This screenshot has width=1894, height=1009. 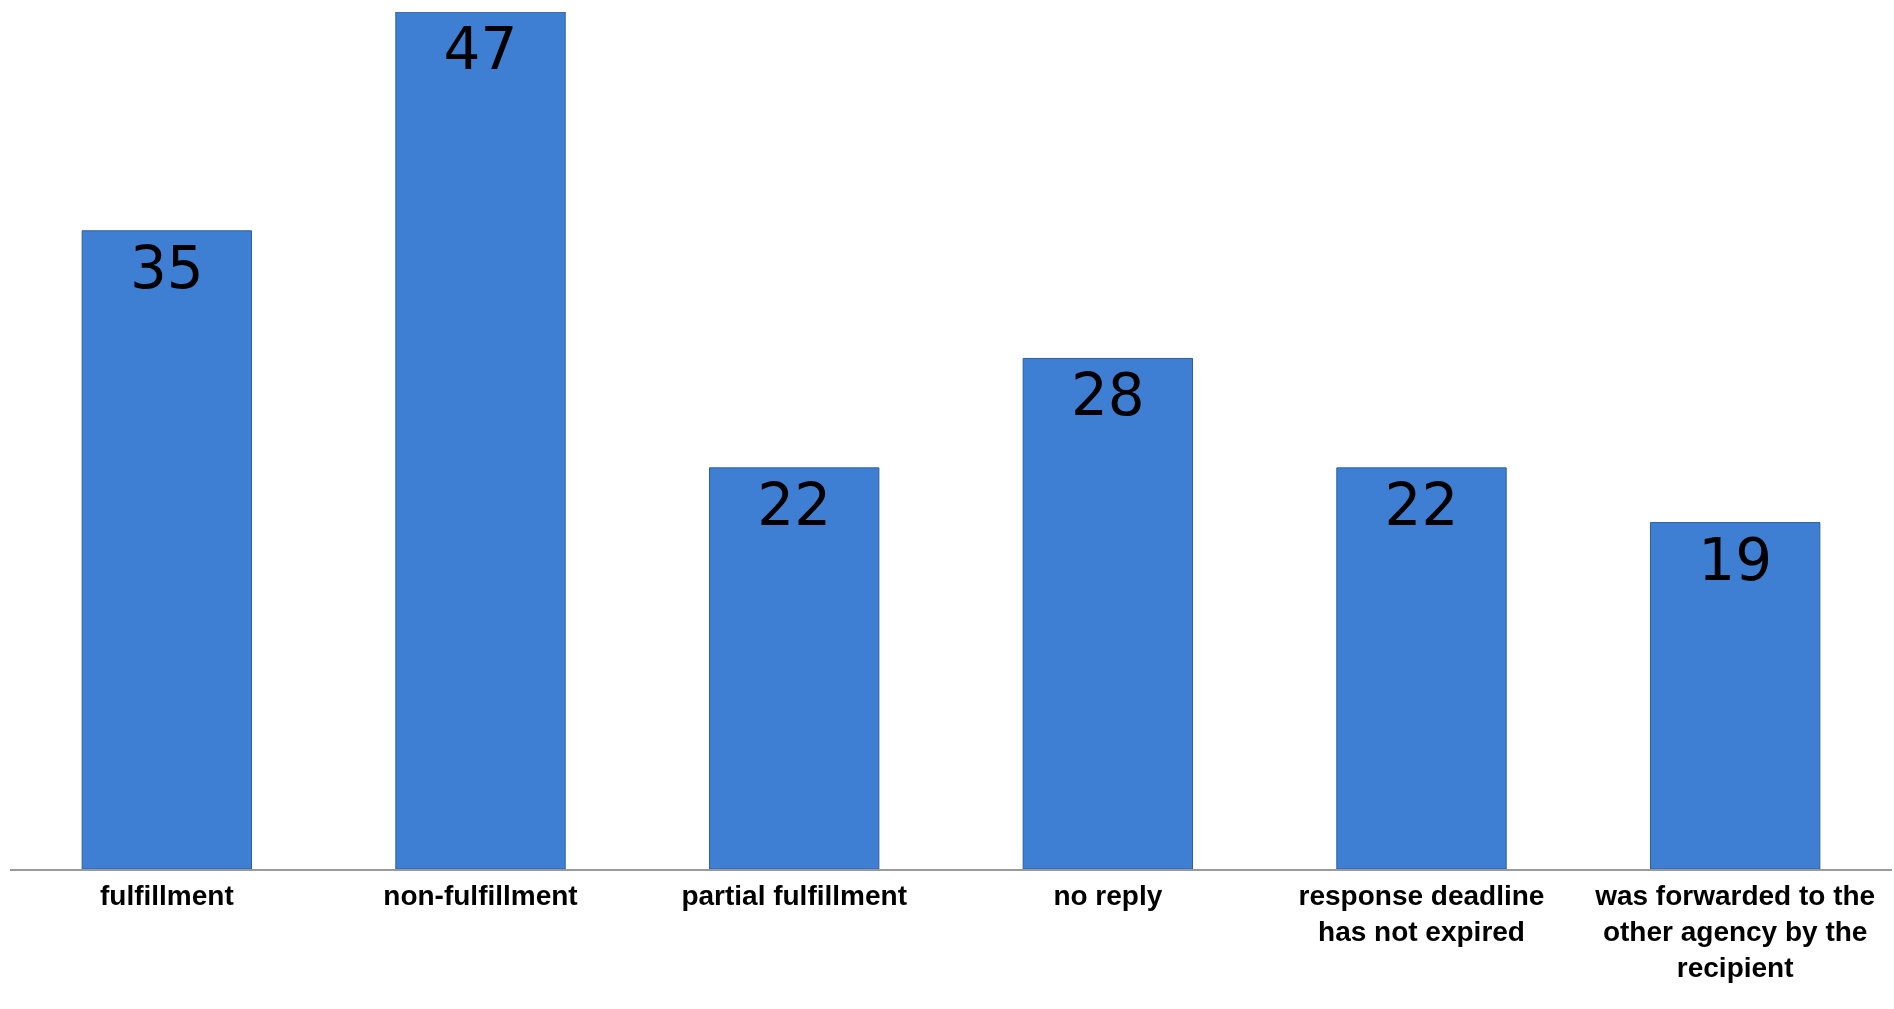 I want to click on x-tick-label: was forwarded to the other agency by the recipient, so click(x=1735, y=931).